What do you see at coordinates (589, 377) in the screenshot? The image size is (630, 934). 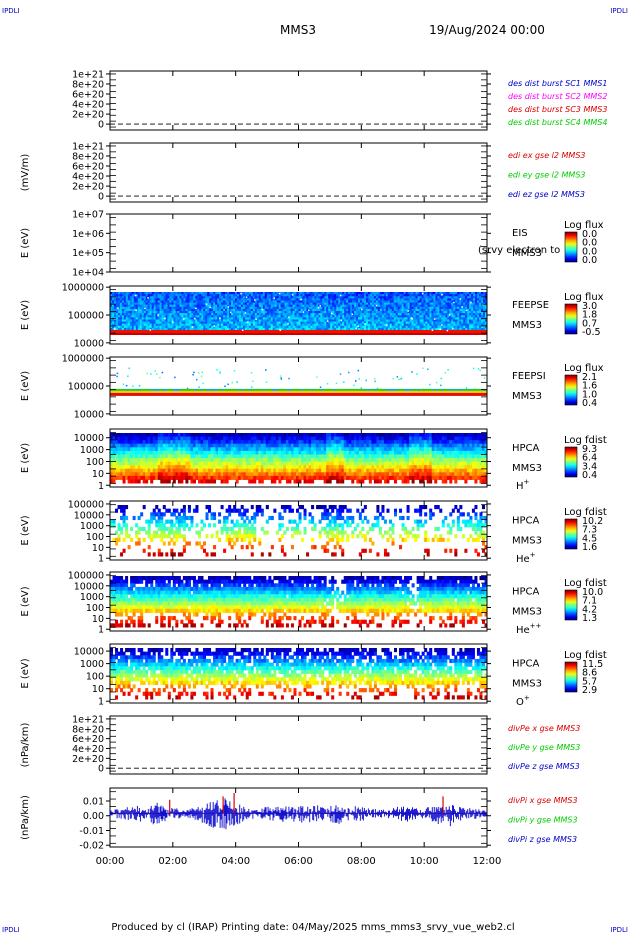 I see `colorbar-tick-label: 2.1` at bounding box center [589, 377].